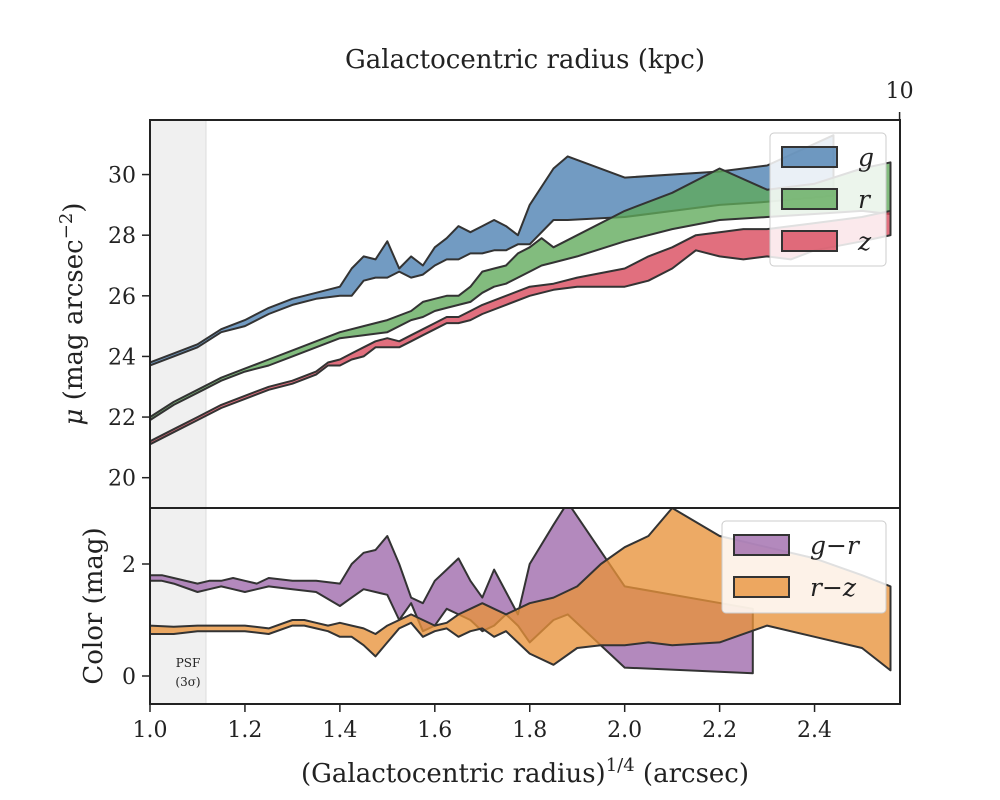 The image size is (1000, 800). What do you see at coordinates (122, 297) in the screenshot?
I see `y-tick-label: 26` at bounding box center [122, 297].